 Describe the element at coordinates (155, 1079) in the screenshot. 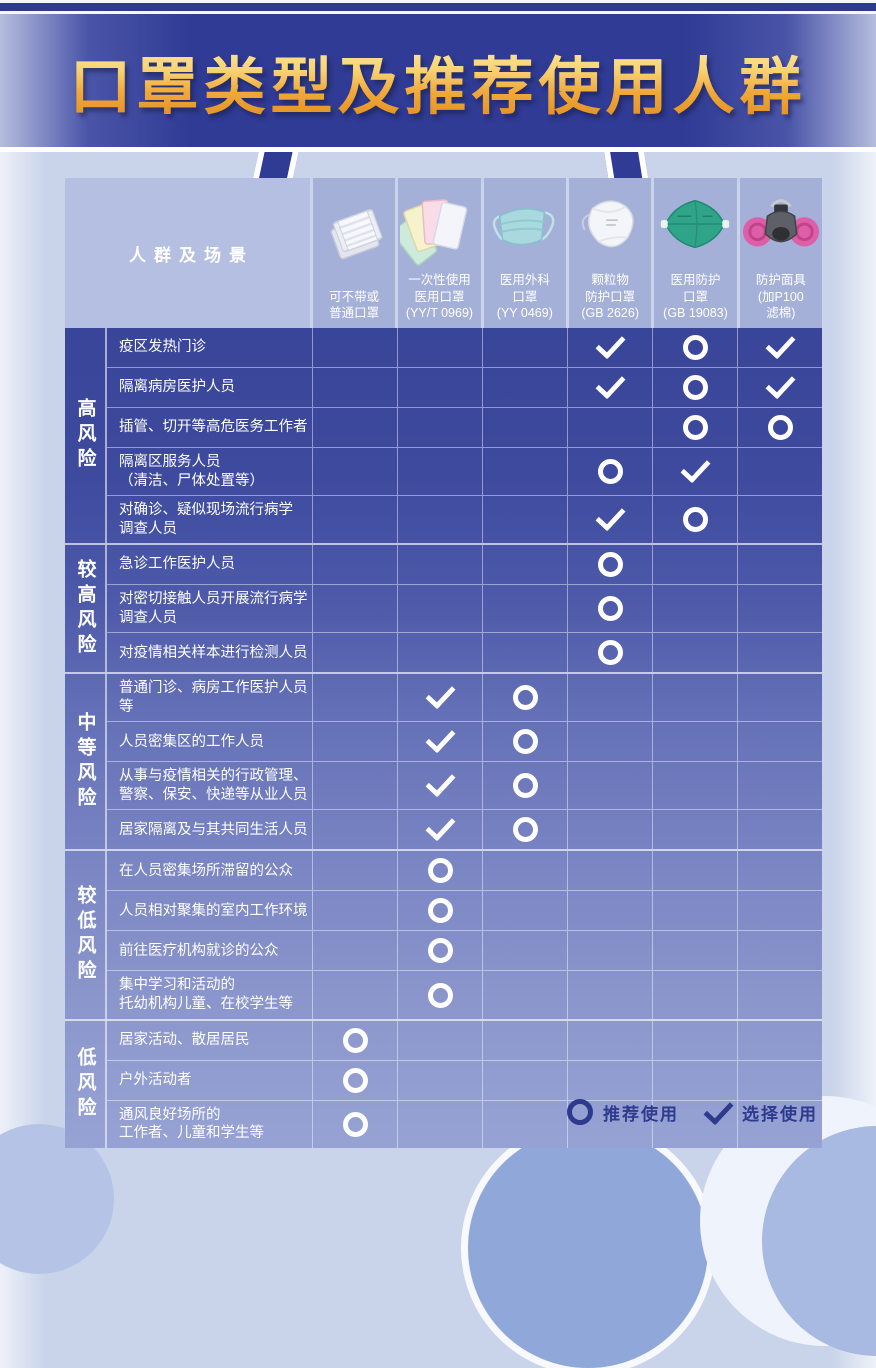

I see `scenario-label: 户外活动者` at that location.